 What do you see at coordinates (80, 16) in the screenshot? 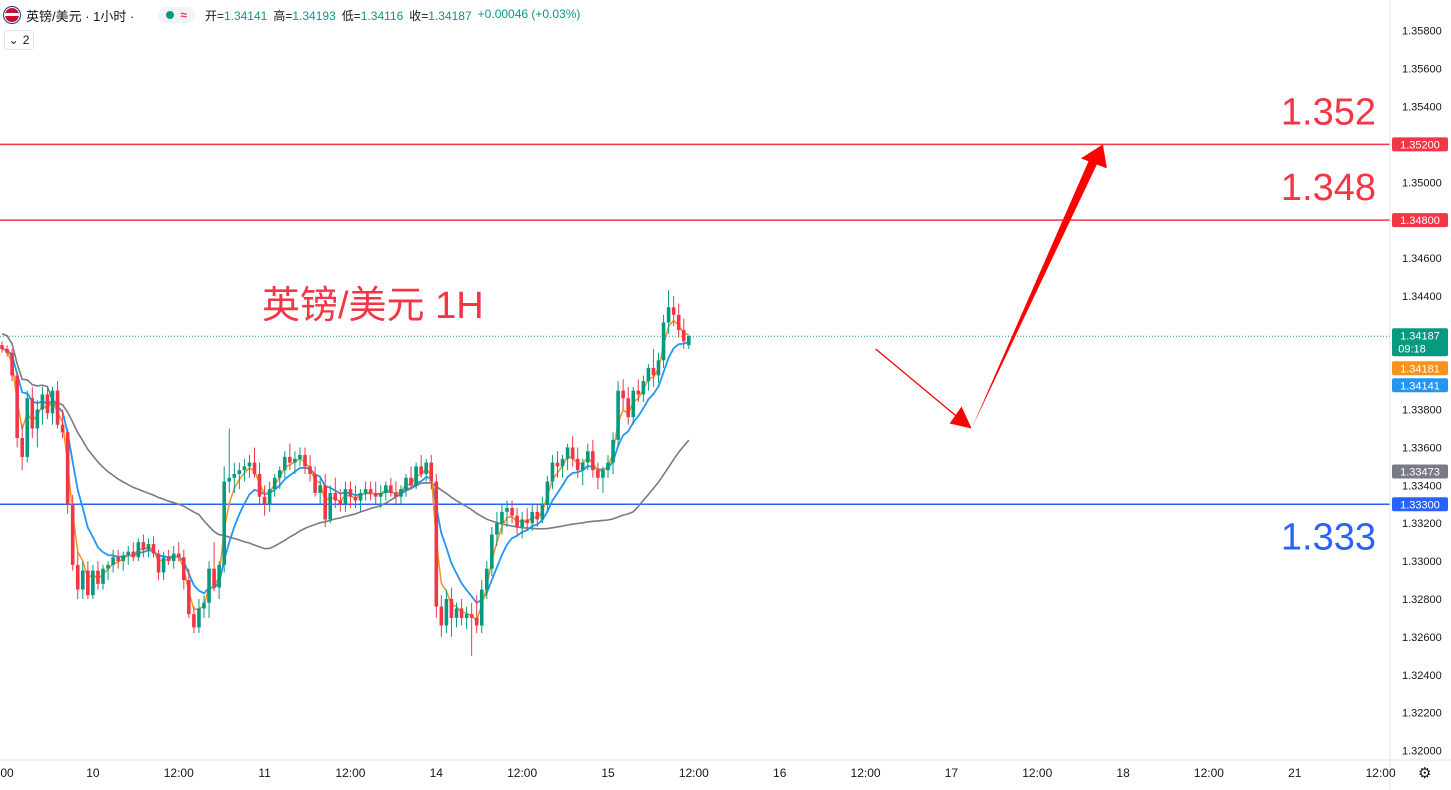
I see `symbol-title: 英镑/美元 · 1小时 ·` at bounding box center [80, 16].